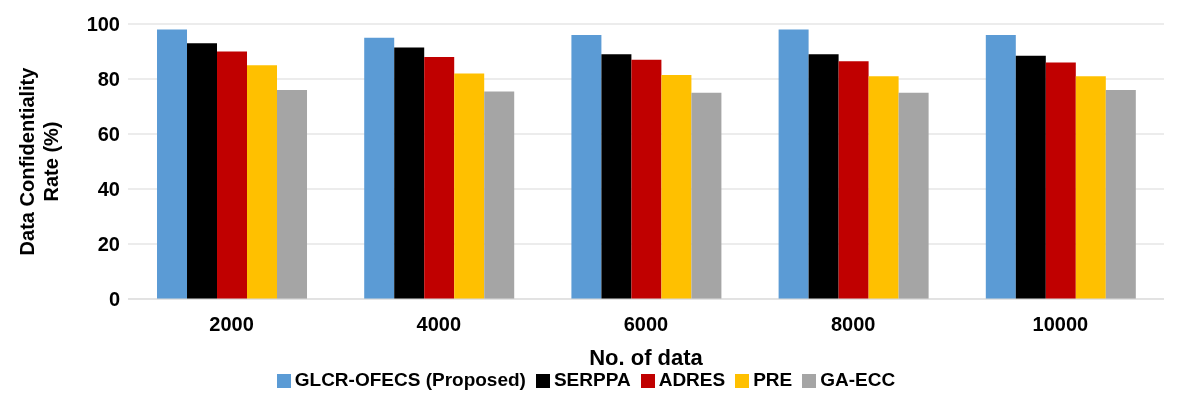 This screenshot has width=1192, height=403. Describe the element at coordinates (692, 379) in the screenshot. I see `legend-label: ADRES` at that location.